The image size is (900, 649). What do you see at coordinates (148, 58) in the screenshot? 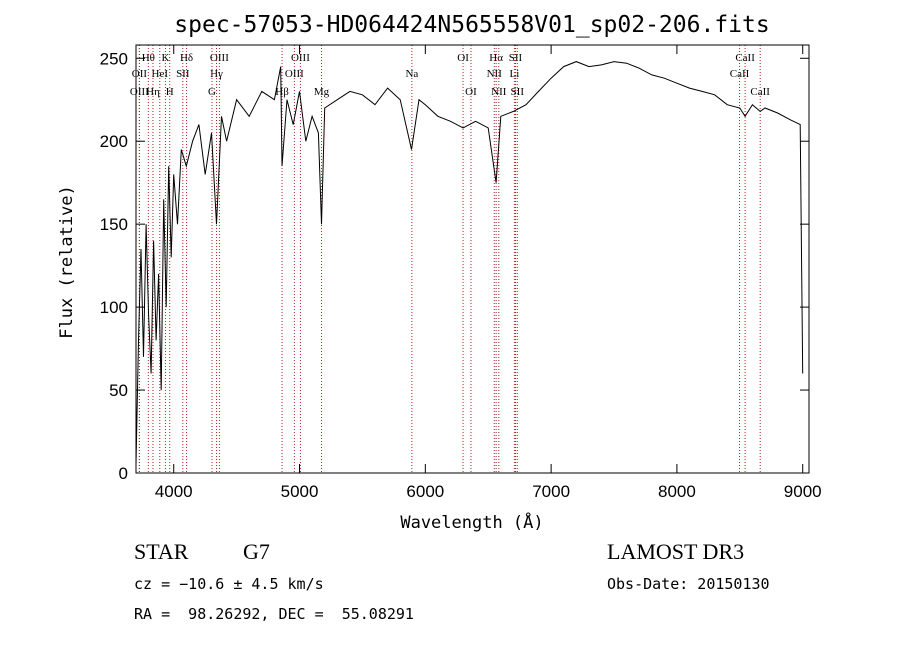
I see `spectral-line-label: Hθ` at bounding box center [148, 58].